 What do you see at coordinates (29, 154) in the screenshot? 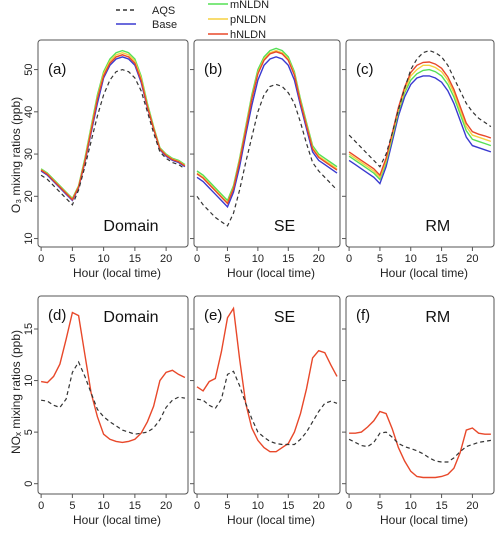
I see `y-tick-label: 30` at bounding box center [29, 154].